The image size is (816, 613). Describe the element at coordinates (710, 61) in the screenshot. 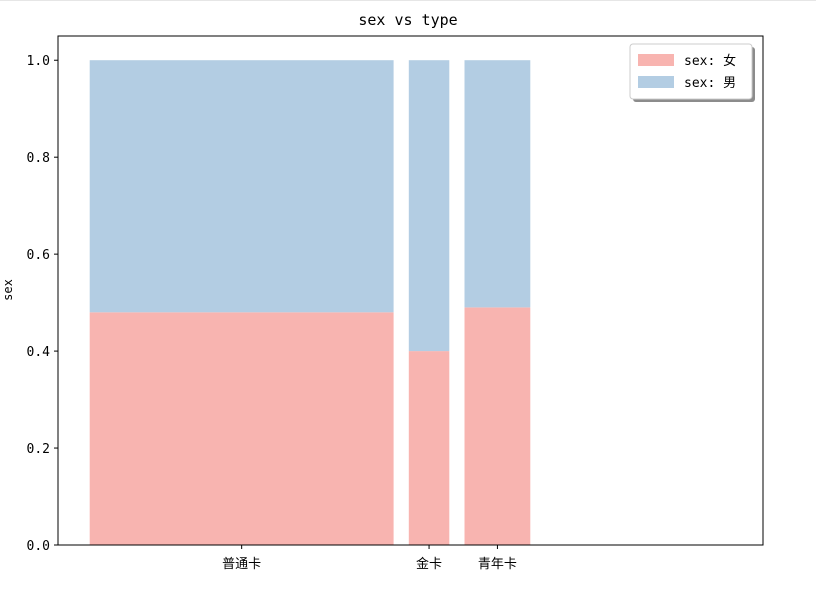

I see `legend-label: sex: 女` at that location.